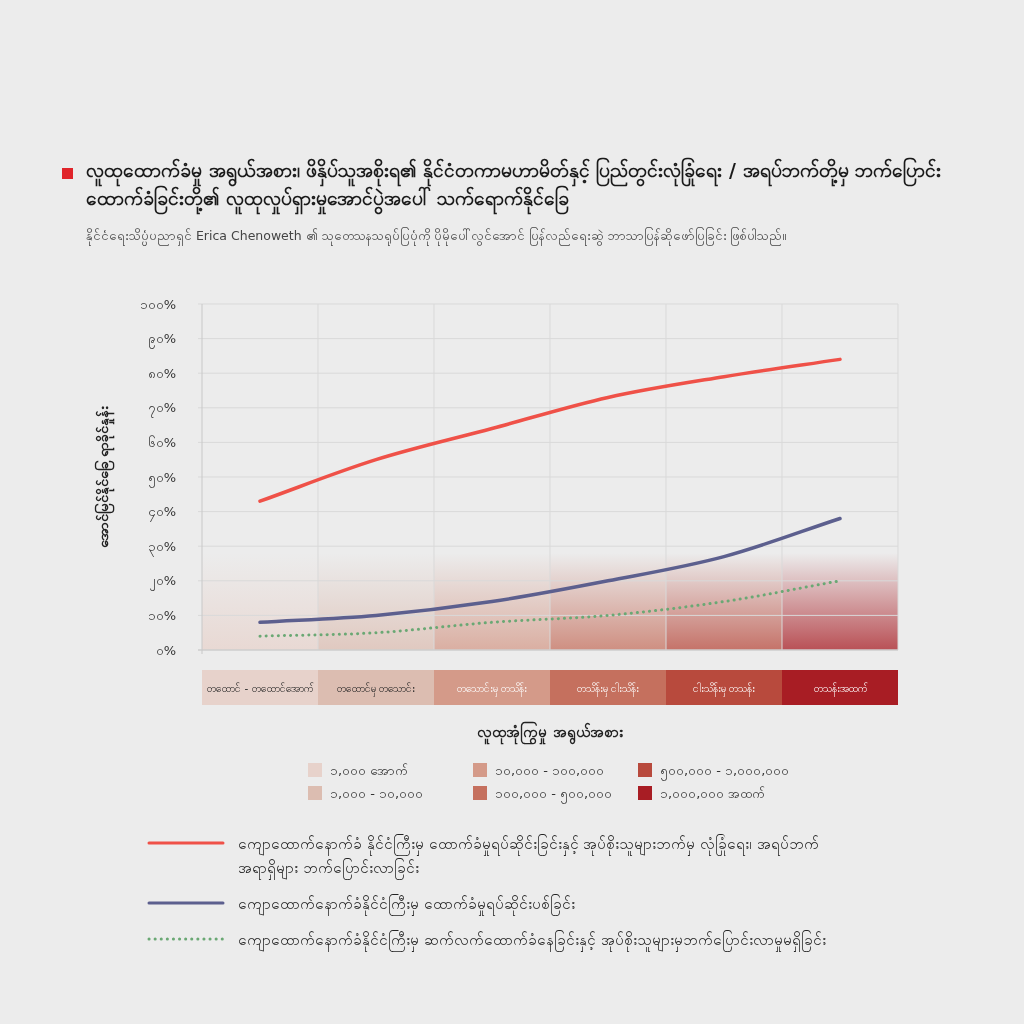  I want to click on y-tick-label: ၃၀%, so click(161, 547).